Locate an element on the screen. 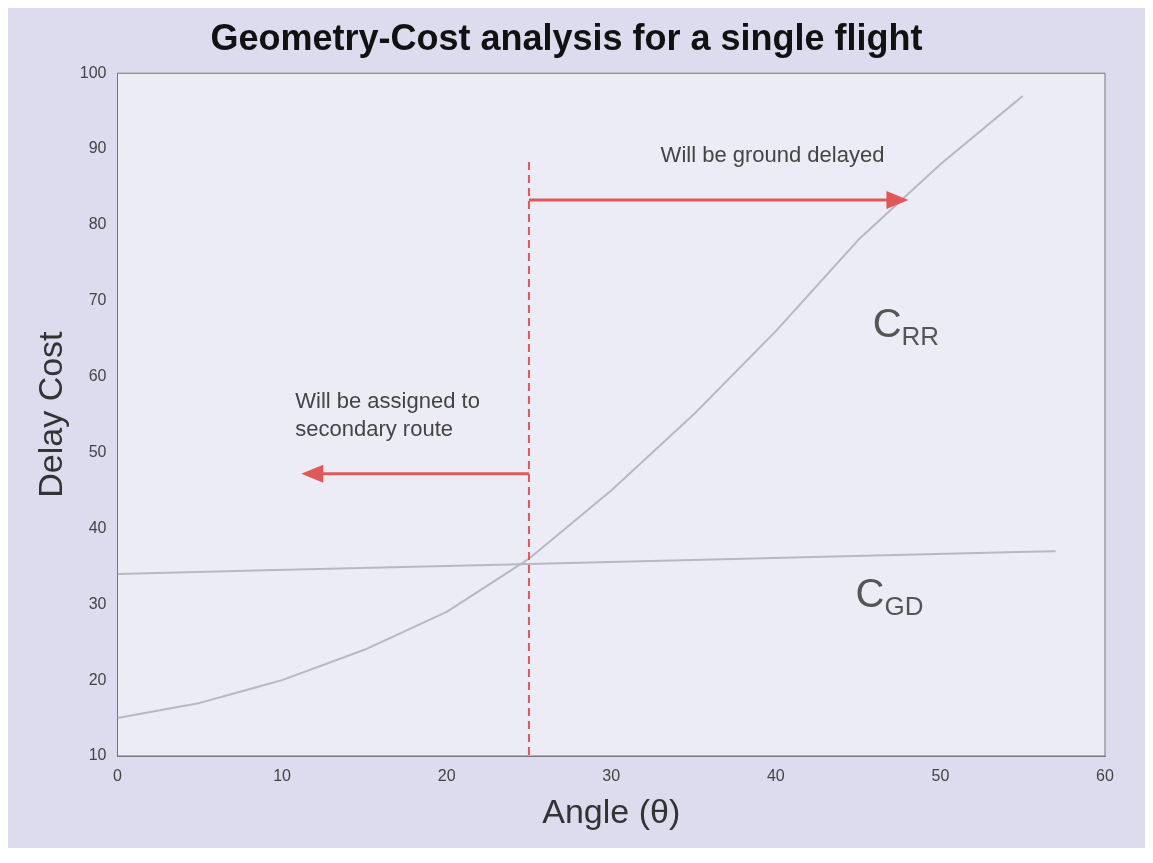 This screenshot has width=1153, height=863. y-tick-label: 70 is located at coordinates (97, 300).